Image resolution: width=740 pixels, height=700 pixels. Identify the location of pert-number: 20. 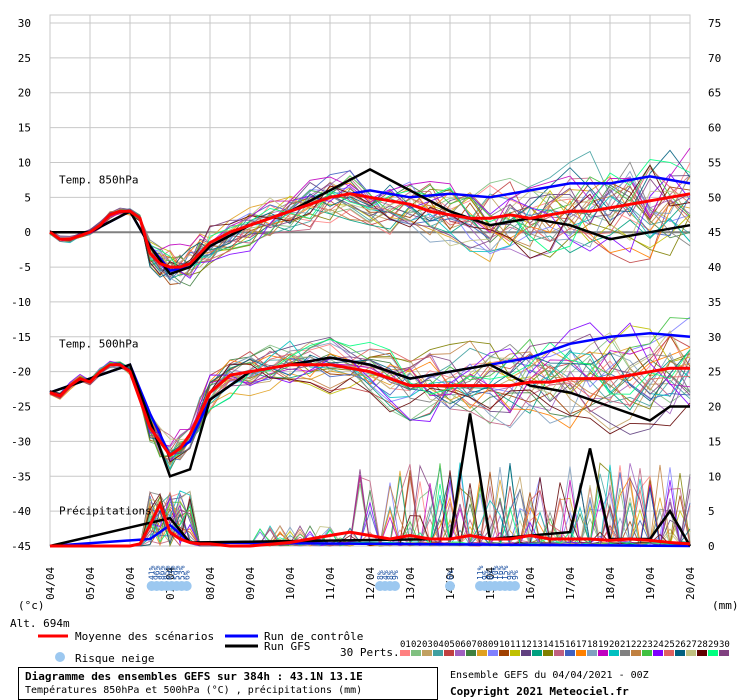
(614, 645).